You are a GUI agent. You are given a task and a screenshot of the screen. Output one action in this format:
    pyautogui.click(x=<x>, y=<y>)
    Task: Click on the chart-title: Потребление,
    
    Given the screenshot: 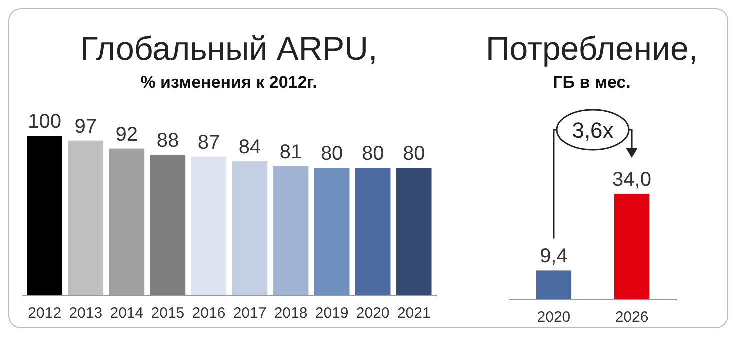 What is the action you would take?
    pyautogui.click(x=592, y=48)
    